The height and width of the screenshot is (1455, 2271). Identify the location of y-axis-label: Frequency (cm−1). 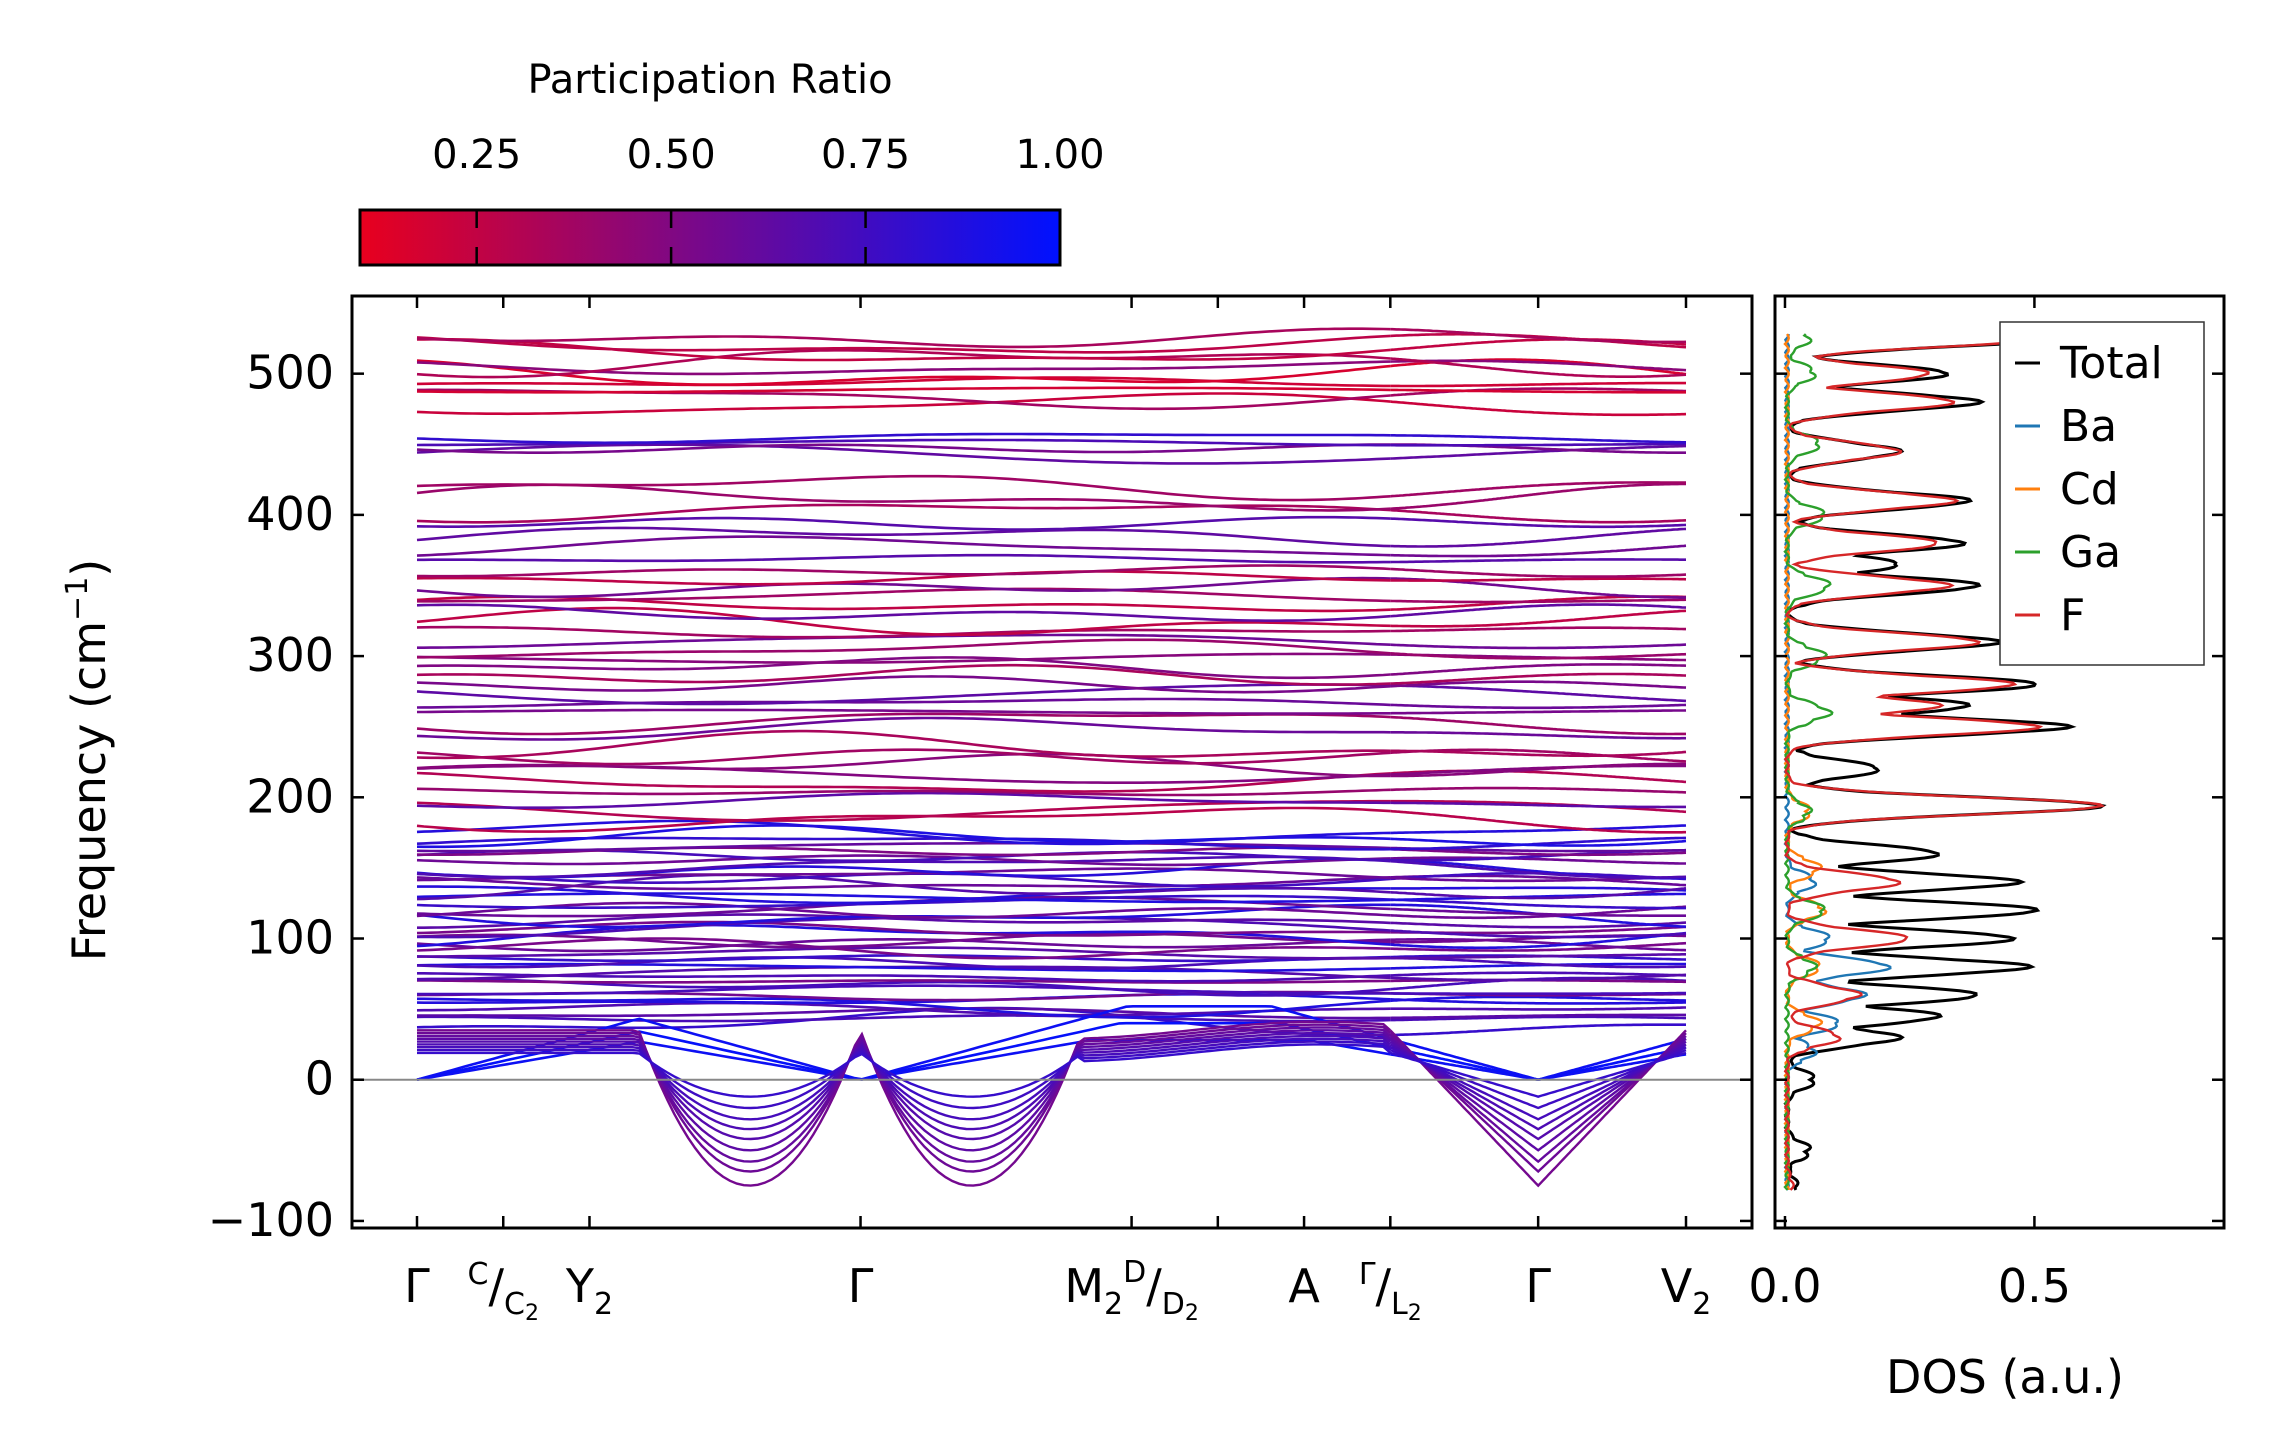
(88, 760).